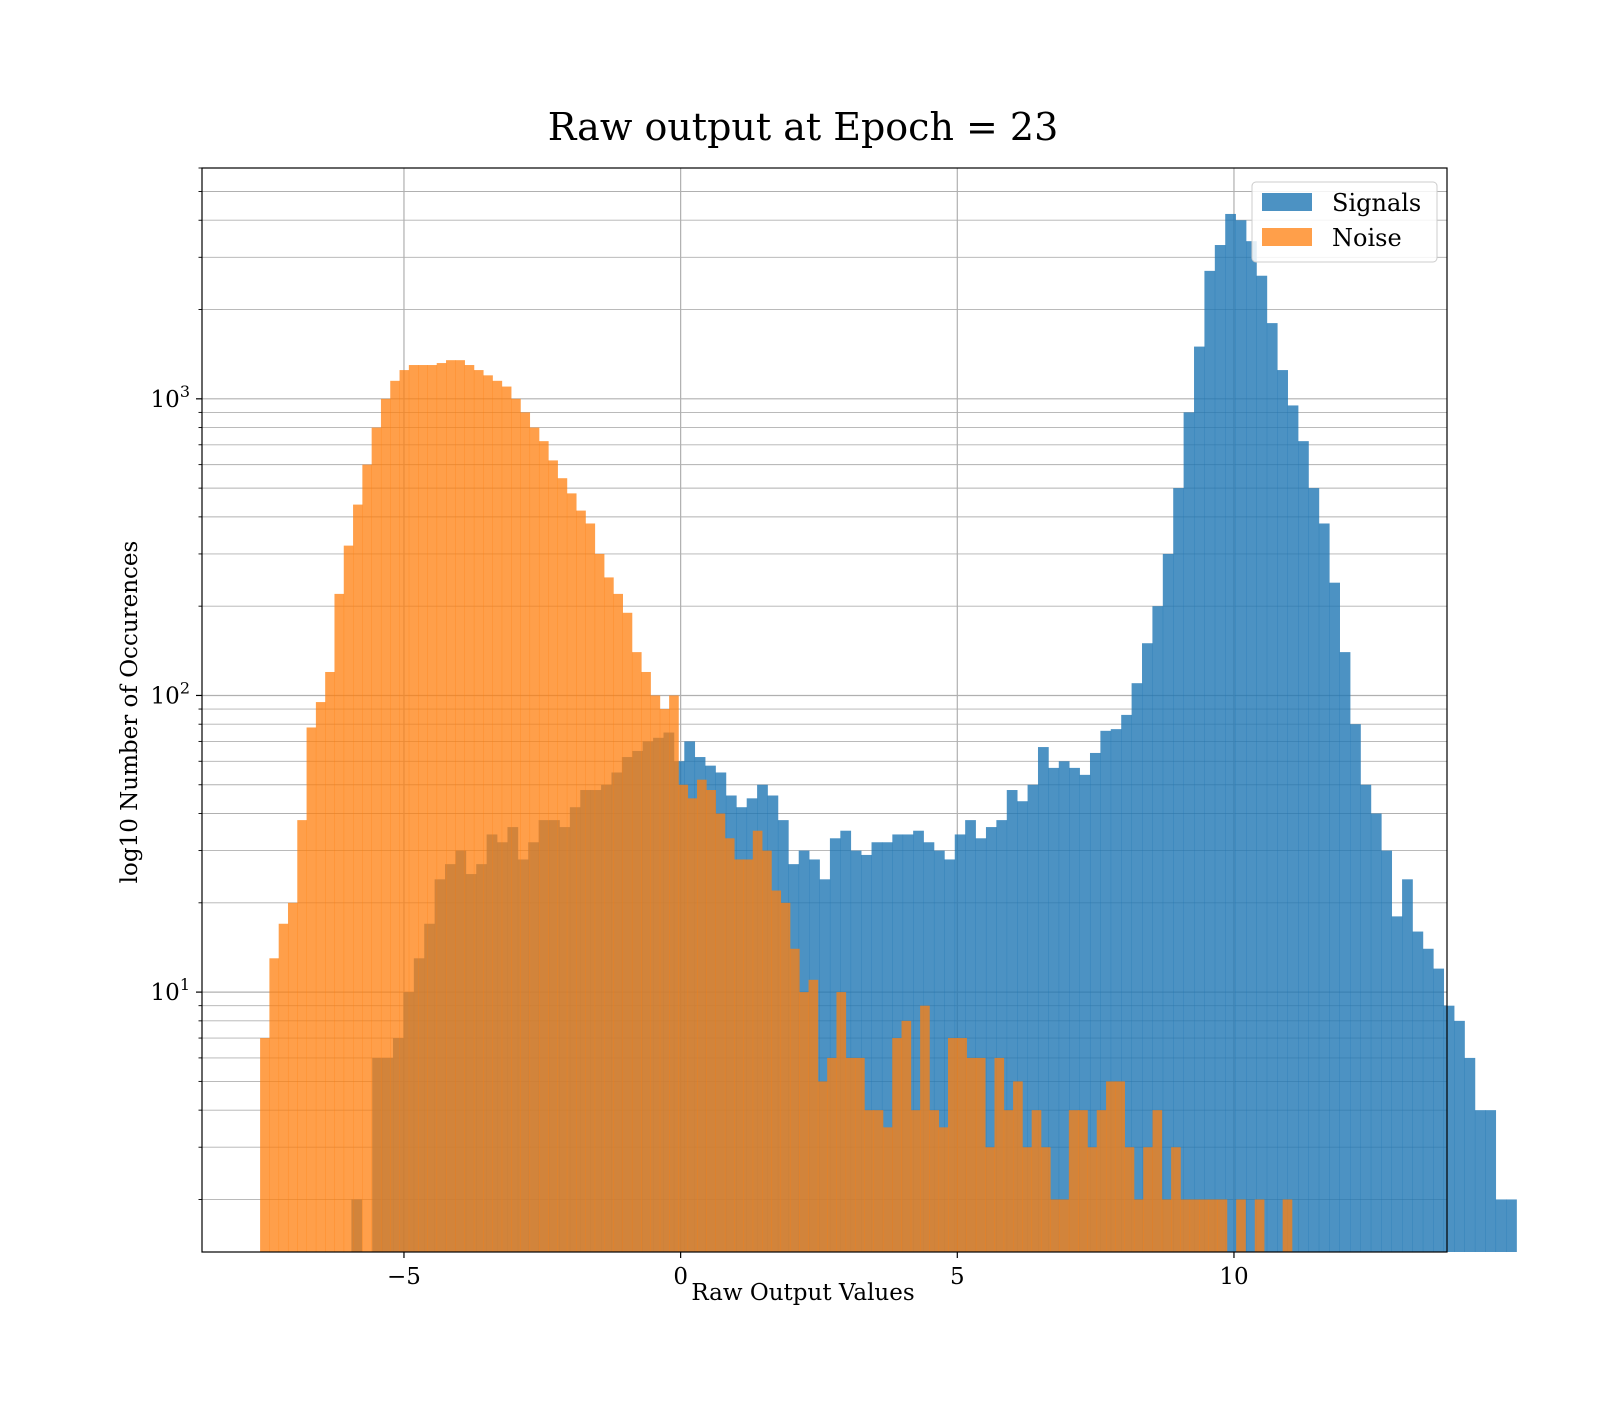  I want to click on legend-swatch-signals, so click(1287, 202).